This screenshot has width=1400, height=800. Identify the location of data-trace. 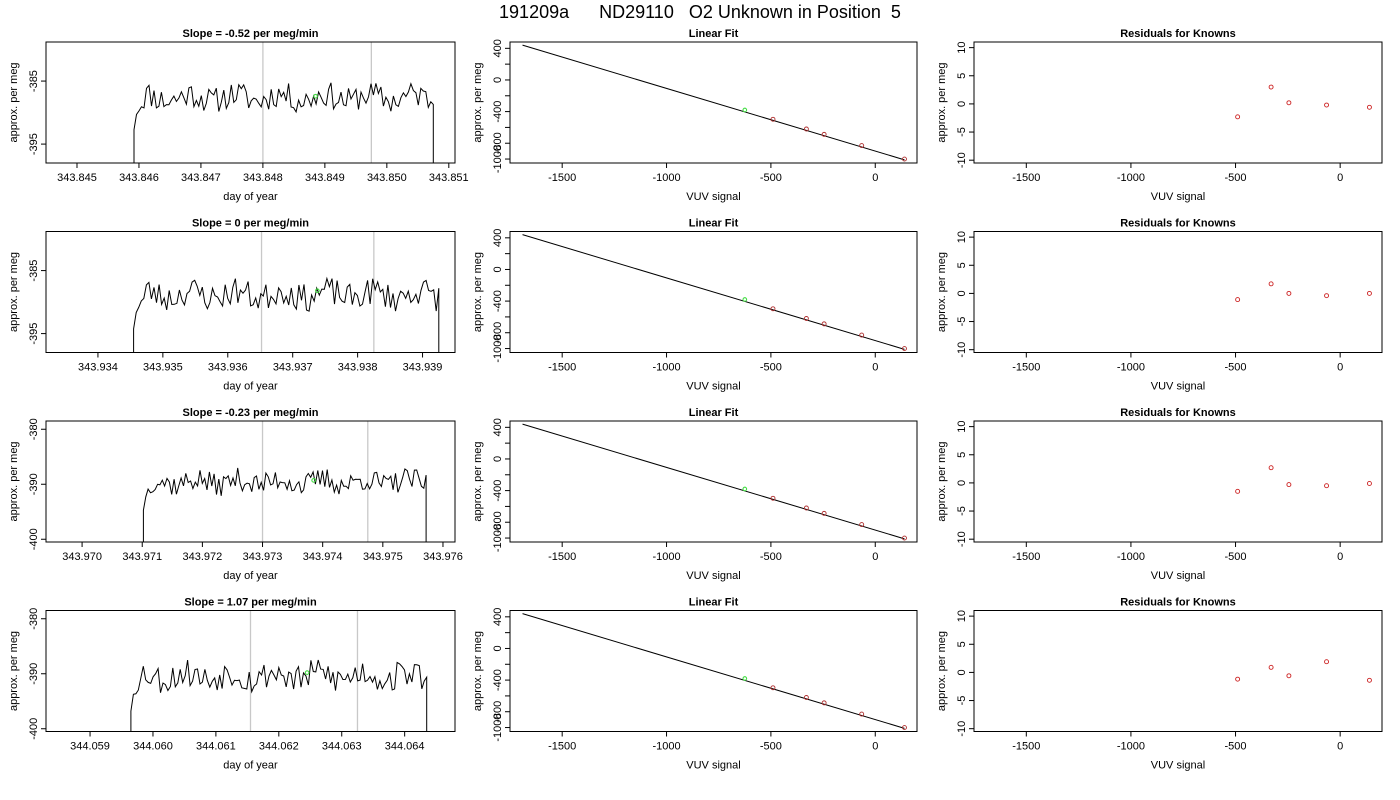
(283, 122).